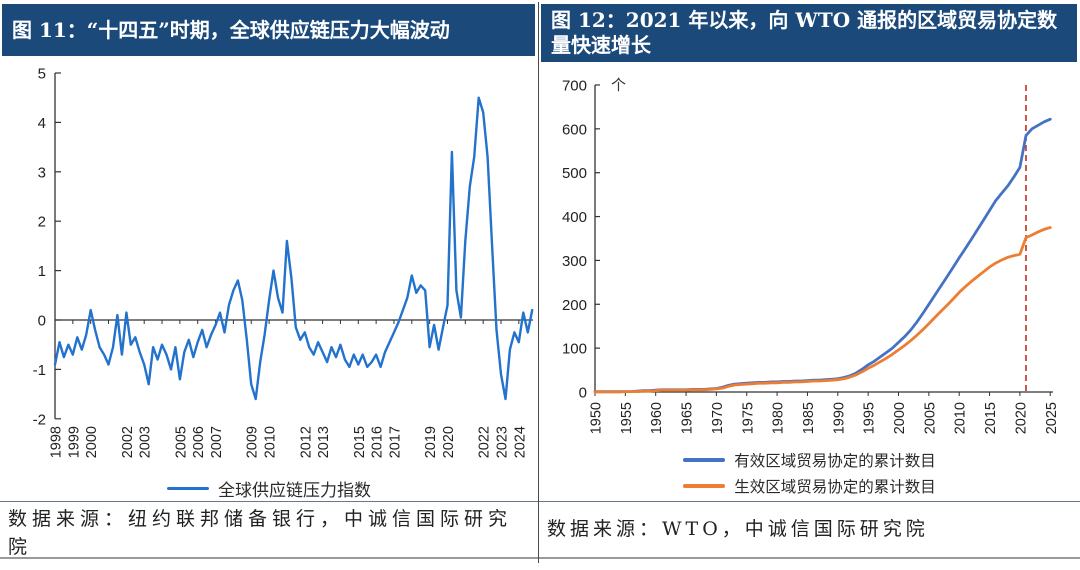 The width and height of the screenshot is (1080, 570). What do you see at coordinates (253, 442) in the screenshot?
I see `svg-text: 2009` at bounding box center [253, 442].